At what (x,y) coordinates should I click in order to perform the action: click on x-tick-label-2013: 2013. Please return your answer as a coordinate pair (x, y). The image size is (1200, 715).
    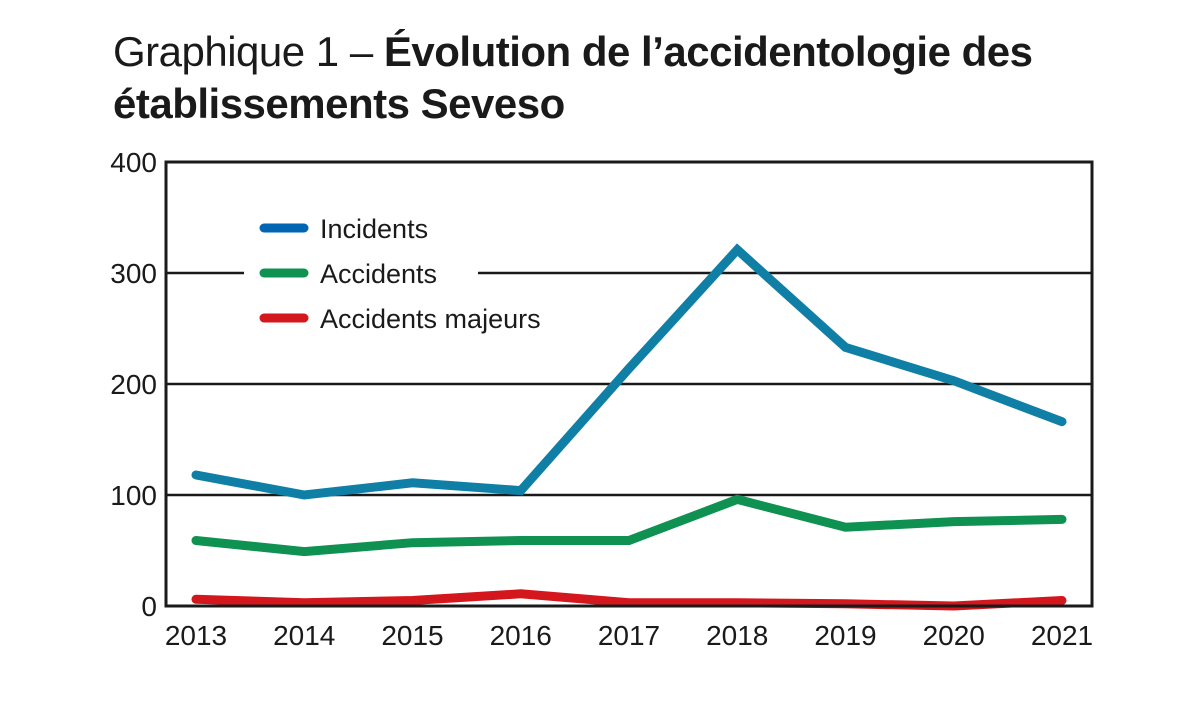
    Looking at the image, I should click on (196, 635).